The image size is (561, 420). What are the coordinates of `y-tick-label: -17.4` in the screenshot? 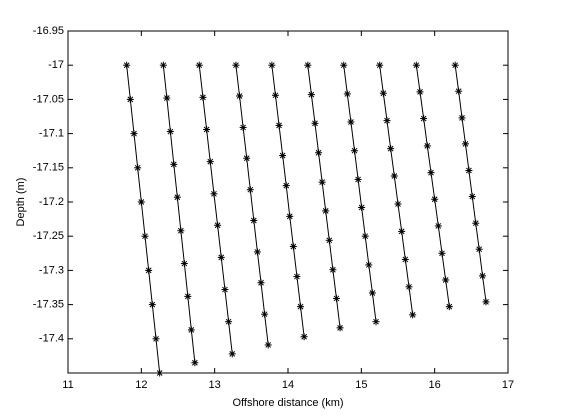 It's located at (51, 339).